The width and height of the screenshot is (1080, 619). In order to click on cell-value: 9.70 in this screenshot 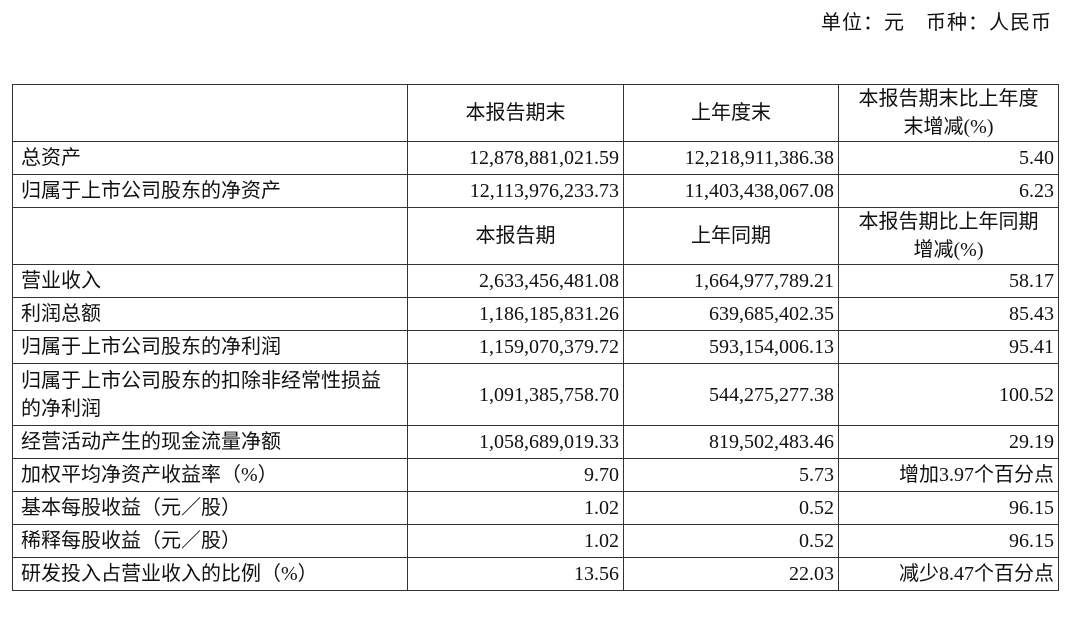, I will do `click(515, 475)`.